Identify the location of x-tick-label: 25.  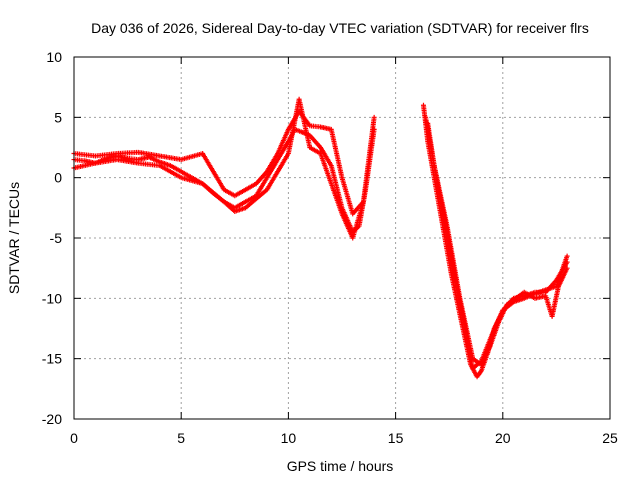
(610, 438).